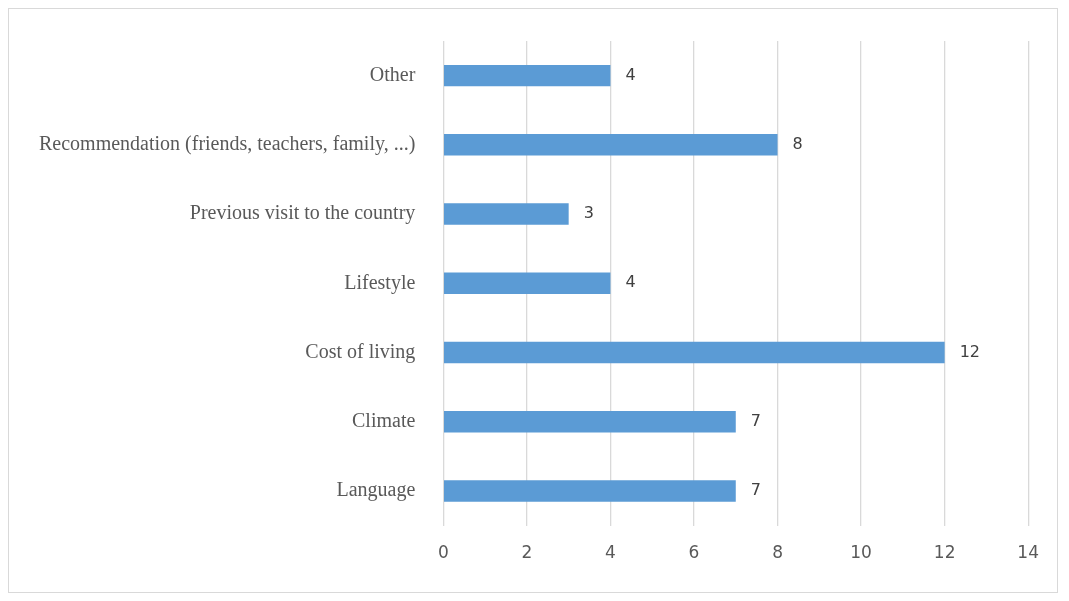  Describe the element at coordinates (392, 73) in the screenshot. I see `y-tick-label: Other` at that location.